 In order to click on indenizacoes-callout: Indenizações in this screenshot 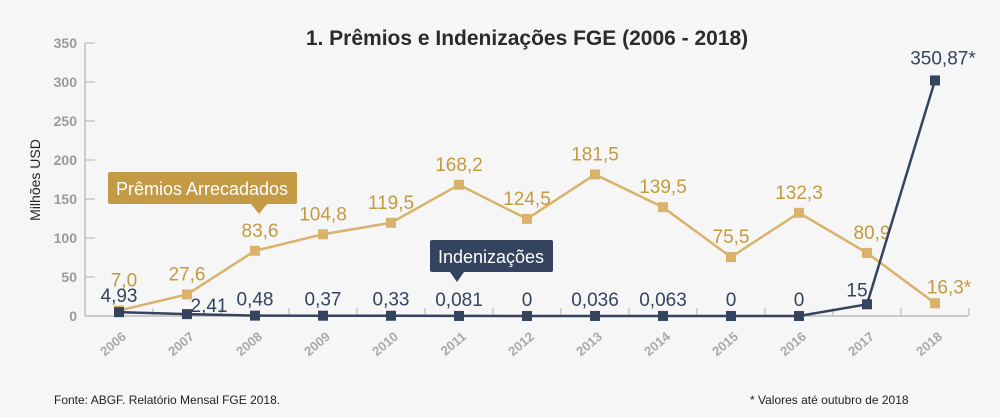, I will do `click(491, 261)`.